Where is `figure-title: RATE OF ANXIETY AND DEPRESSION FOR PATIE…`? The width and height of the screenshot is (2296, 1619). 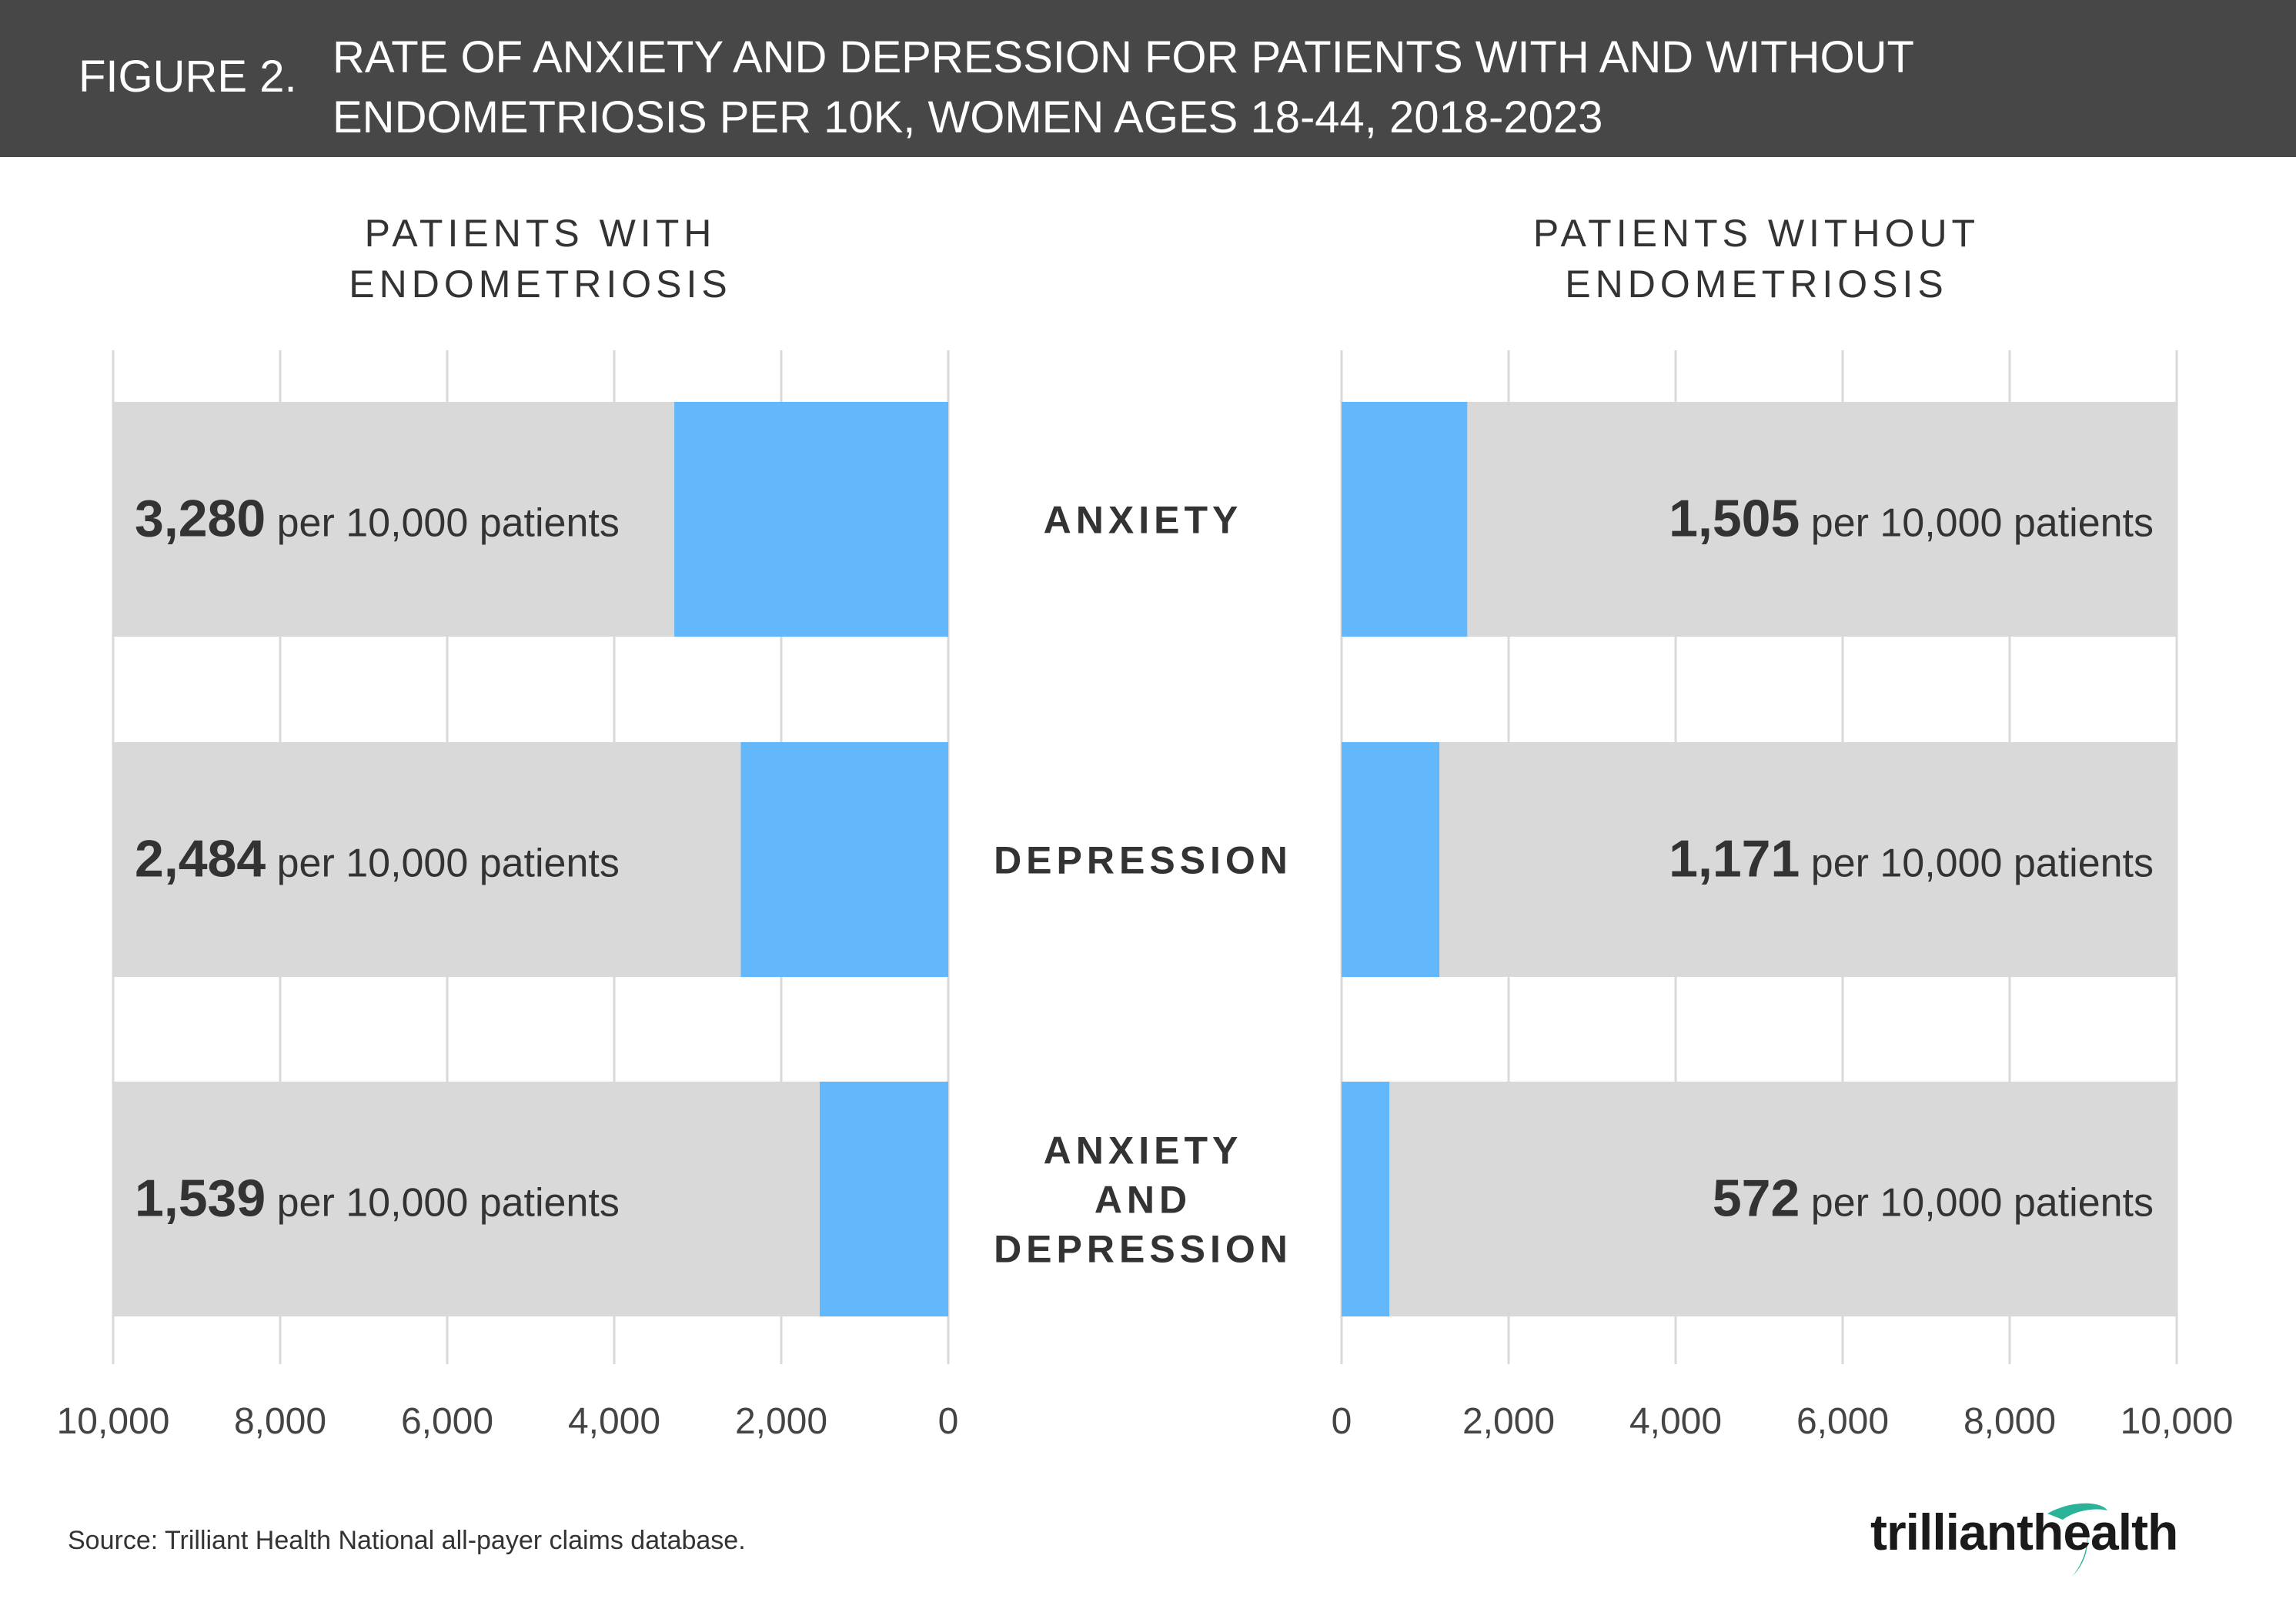
figure-title: RATE OF ANXIETY AND DEPRESSION FOR PATIE… is located at coordinates (1295, 88).